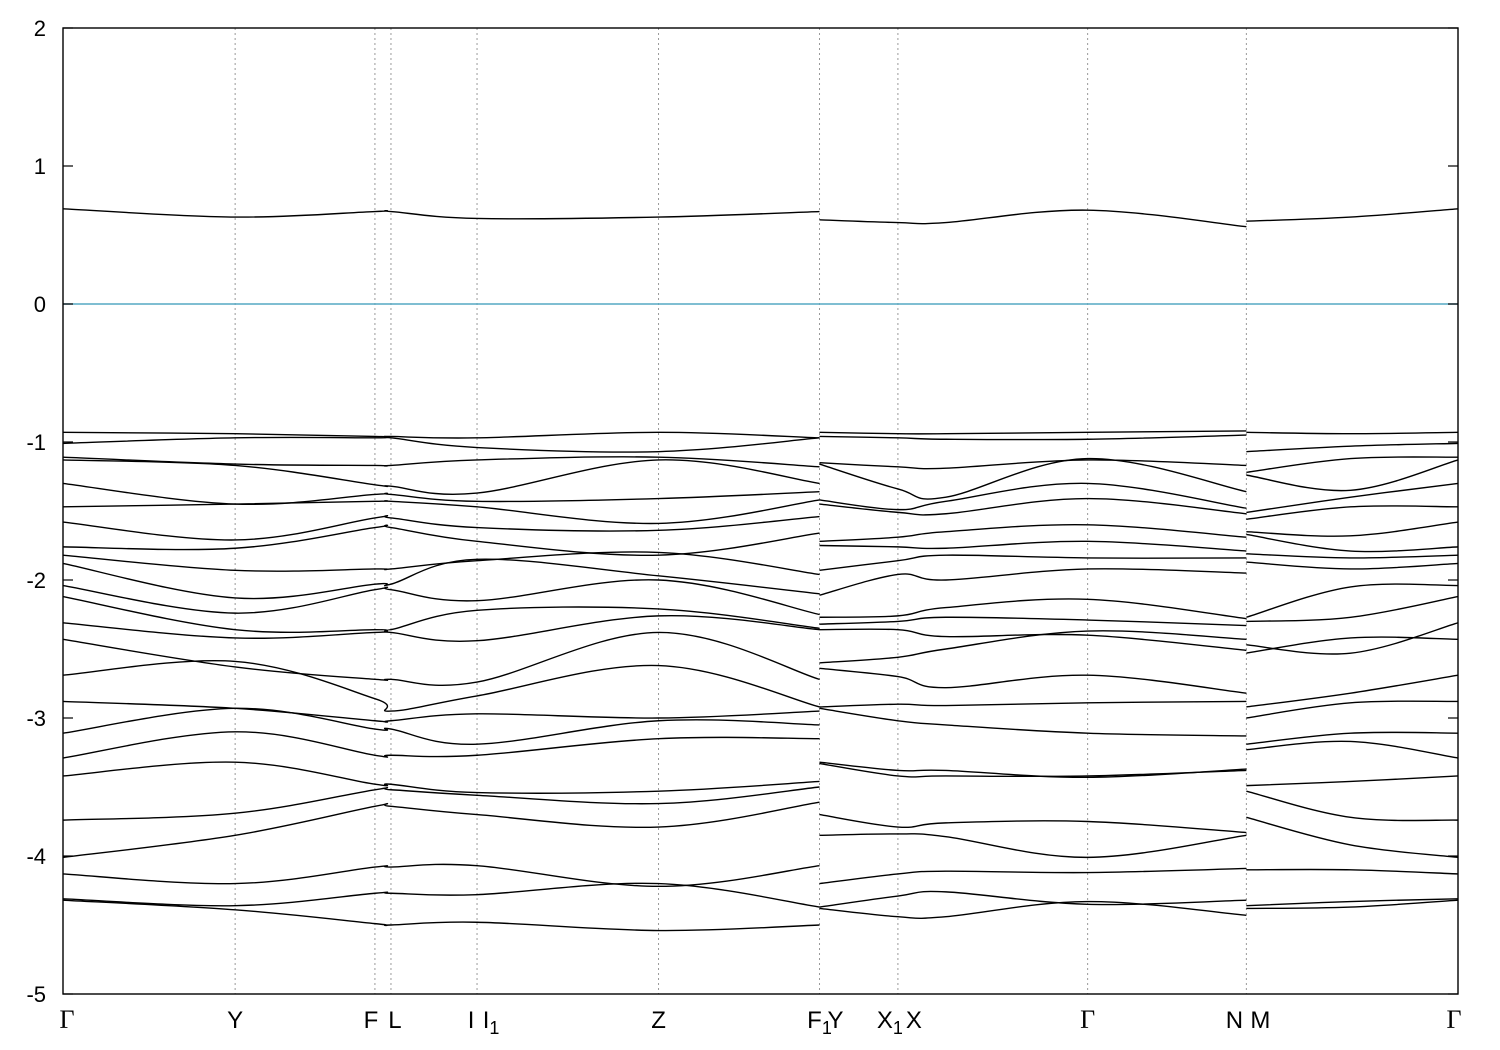  What do you see at coordinates (491, 1022) in the screenshot?
I see `kpoint-label: I1` at bounding box center [491, 1022].